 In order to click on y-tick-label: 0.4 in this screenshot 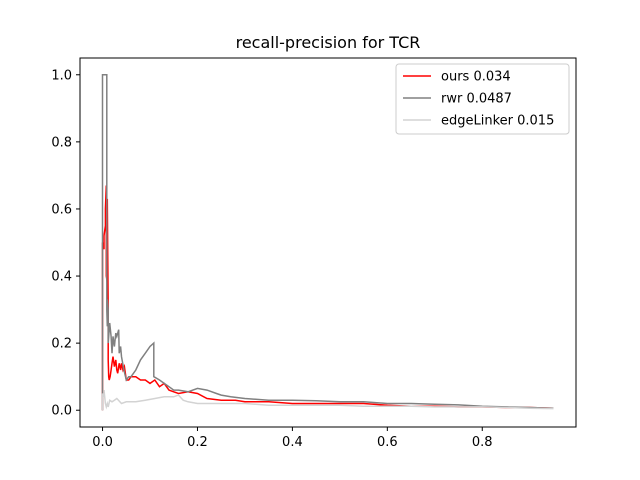, I will do `click(61, 277)`.